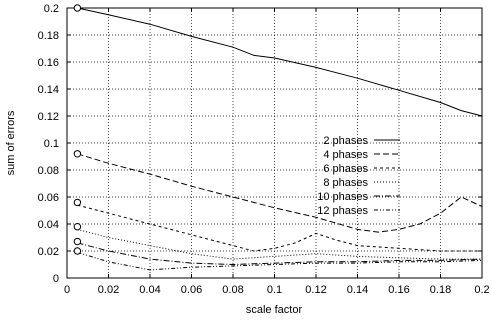 This screenshot has height=320, width=491. I want to click on legend-item: 2 phases, so click(361, 141).